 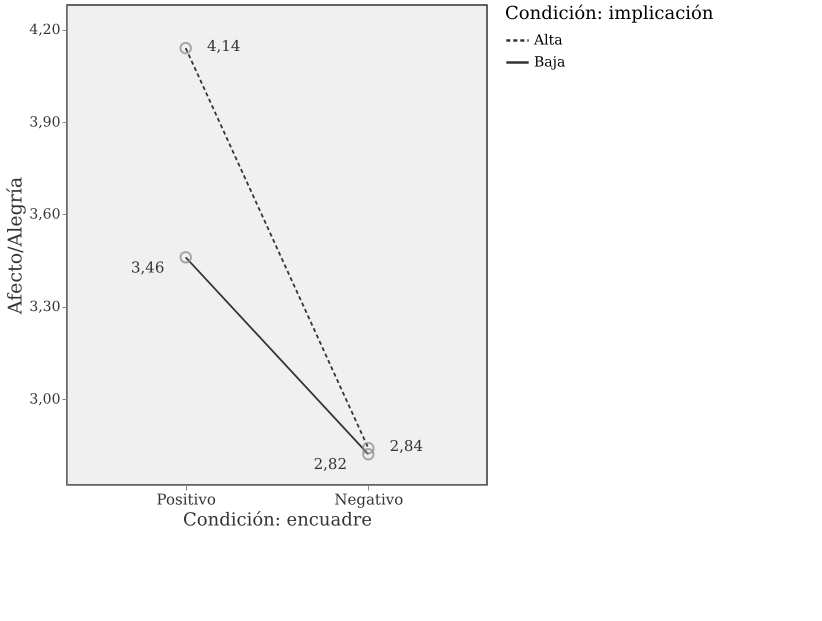 What do you see at coordinates (44, 30) in the screenshot?
I see `y-tick-label: 4,20` at bounding box center [44, 30].